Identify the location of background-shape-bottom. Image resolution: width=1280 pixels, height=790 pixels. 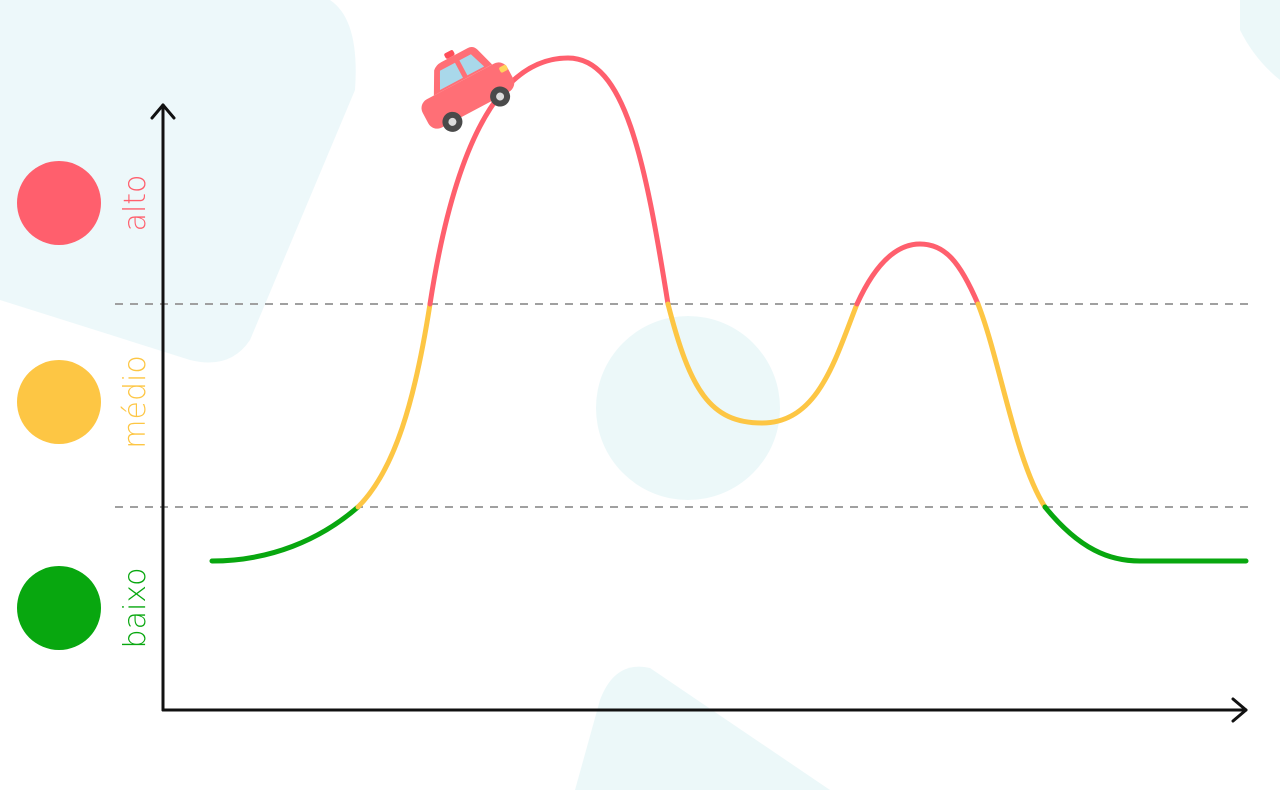
(702, 728).